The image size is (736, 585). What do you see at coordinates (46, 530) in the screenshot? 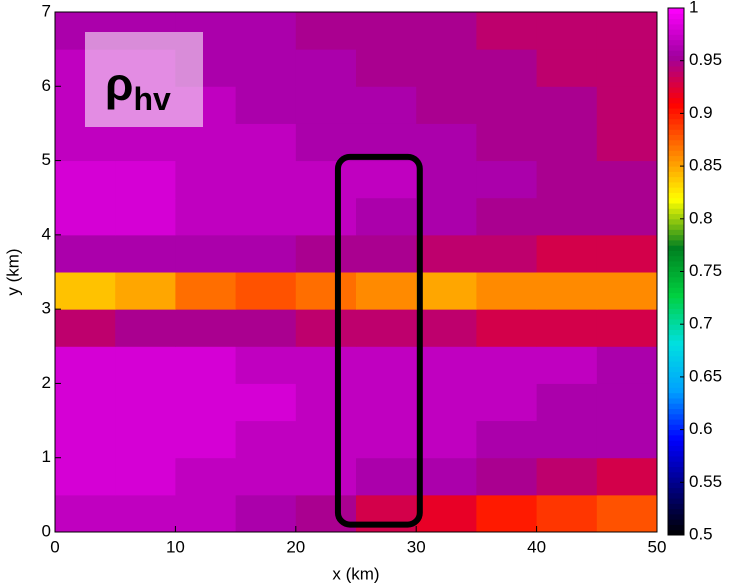
I see `y-tick-label: 0` at bounding box center [46, 530].